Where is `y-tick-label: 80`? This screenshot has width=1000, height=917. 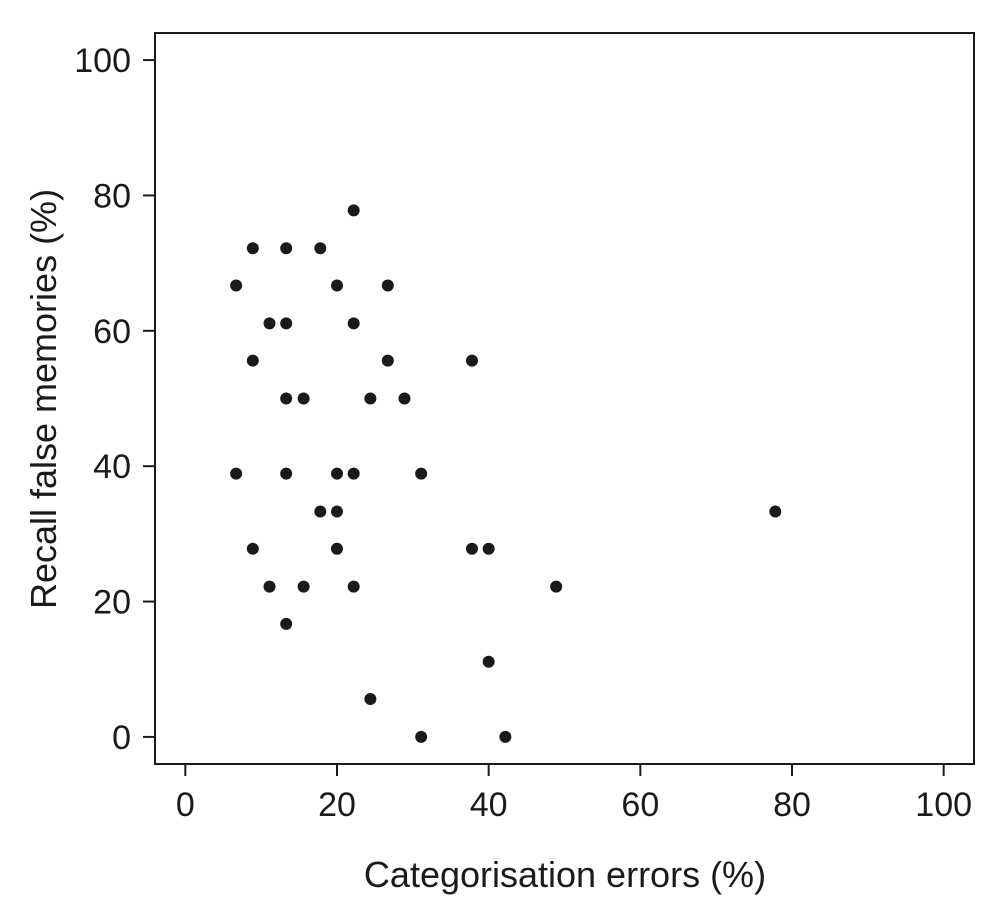
y-tick-label: 80 is located at coordinates (112, 196).